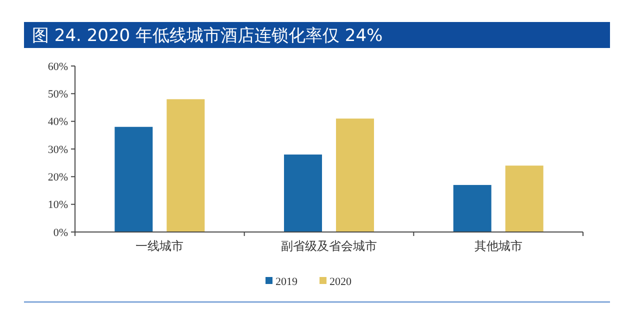  I want to click on y-tick-label: 40%, so click(58, 122).